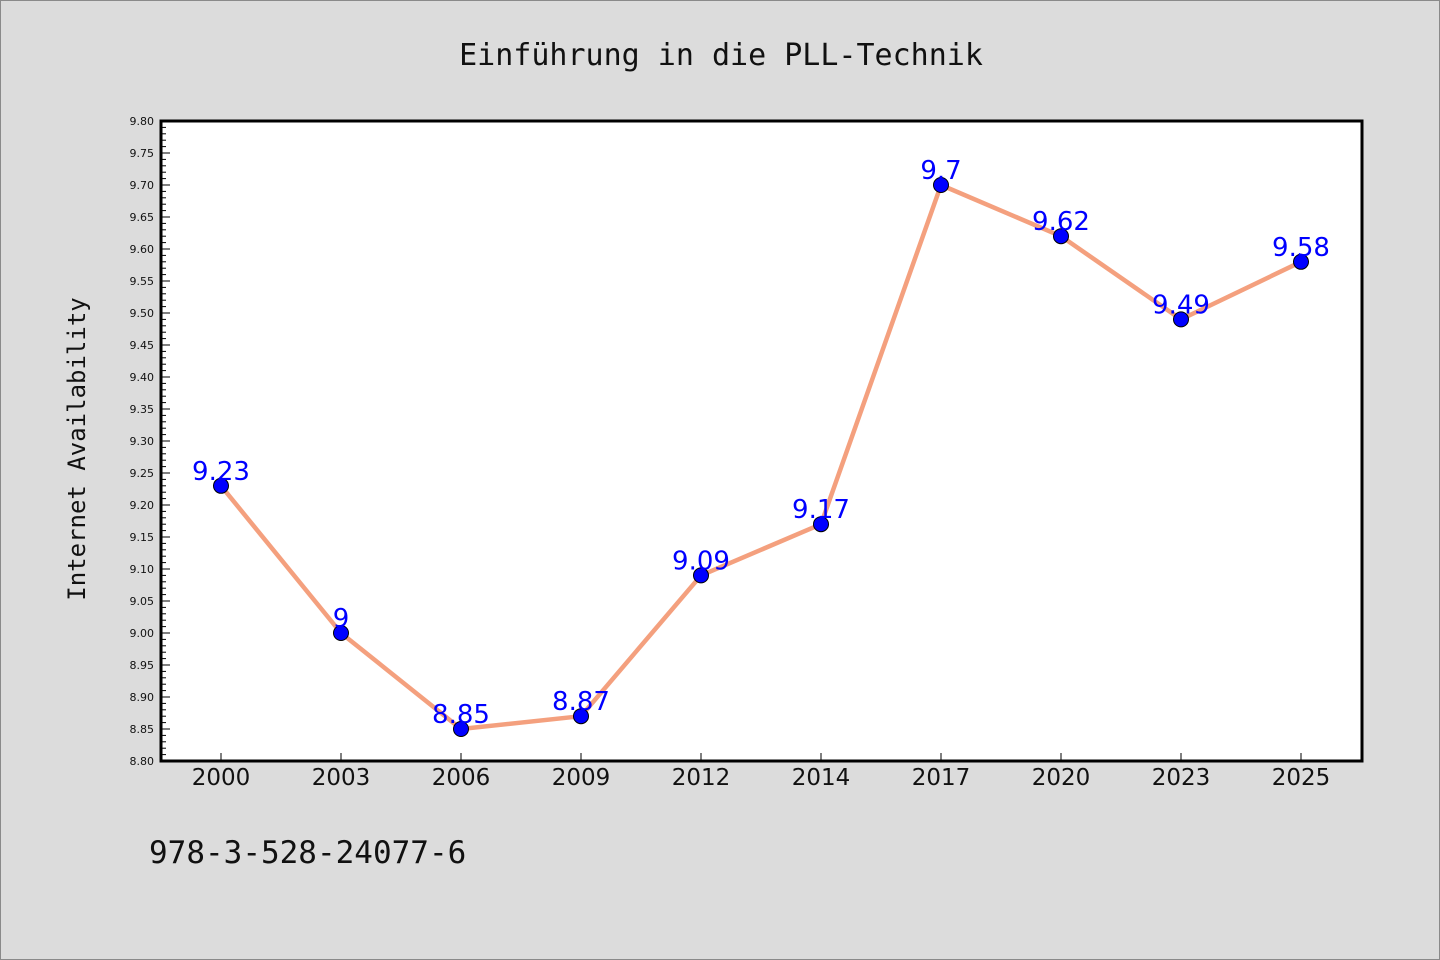 The image size is (1440, 960). I want to click on y-tick-label: 9.70, so click(142, 185).